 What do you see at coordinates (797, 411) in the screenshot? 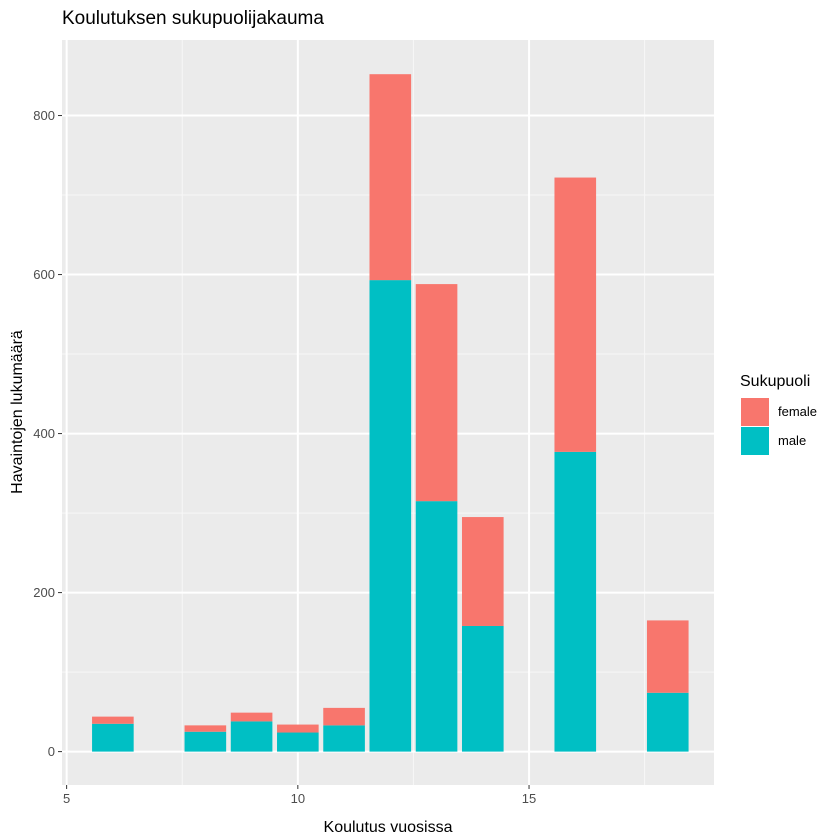
I see `legend-label-female: female` at bounding box center [797, 411].